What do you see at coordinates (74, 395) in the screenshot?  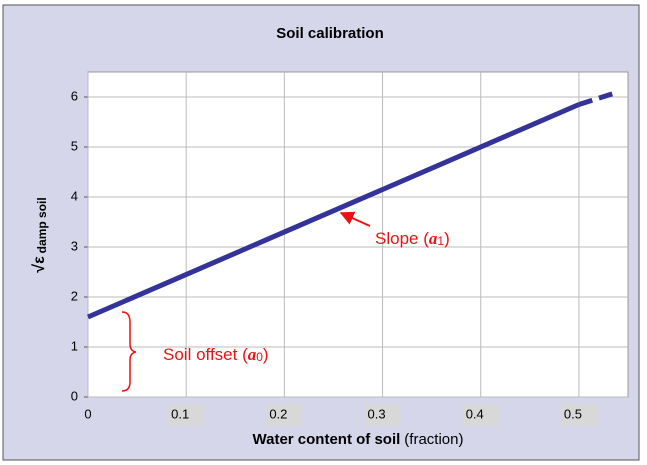 I see `y-tick-label: 0` at bounding box center [74, 395].